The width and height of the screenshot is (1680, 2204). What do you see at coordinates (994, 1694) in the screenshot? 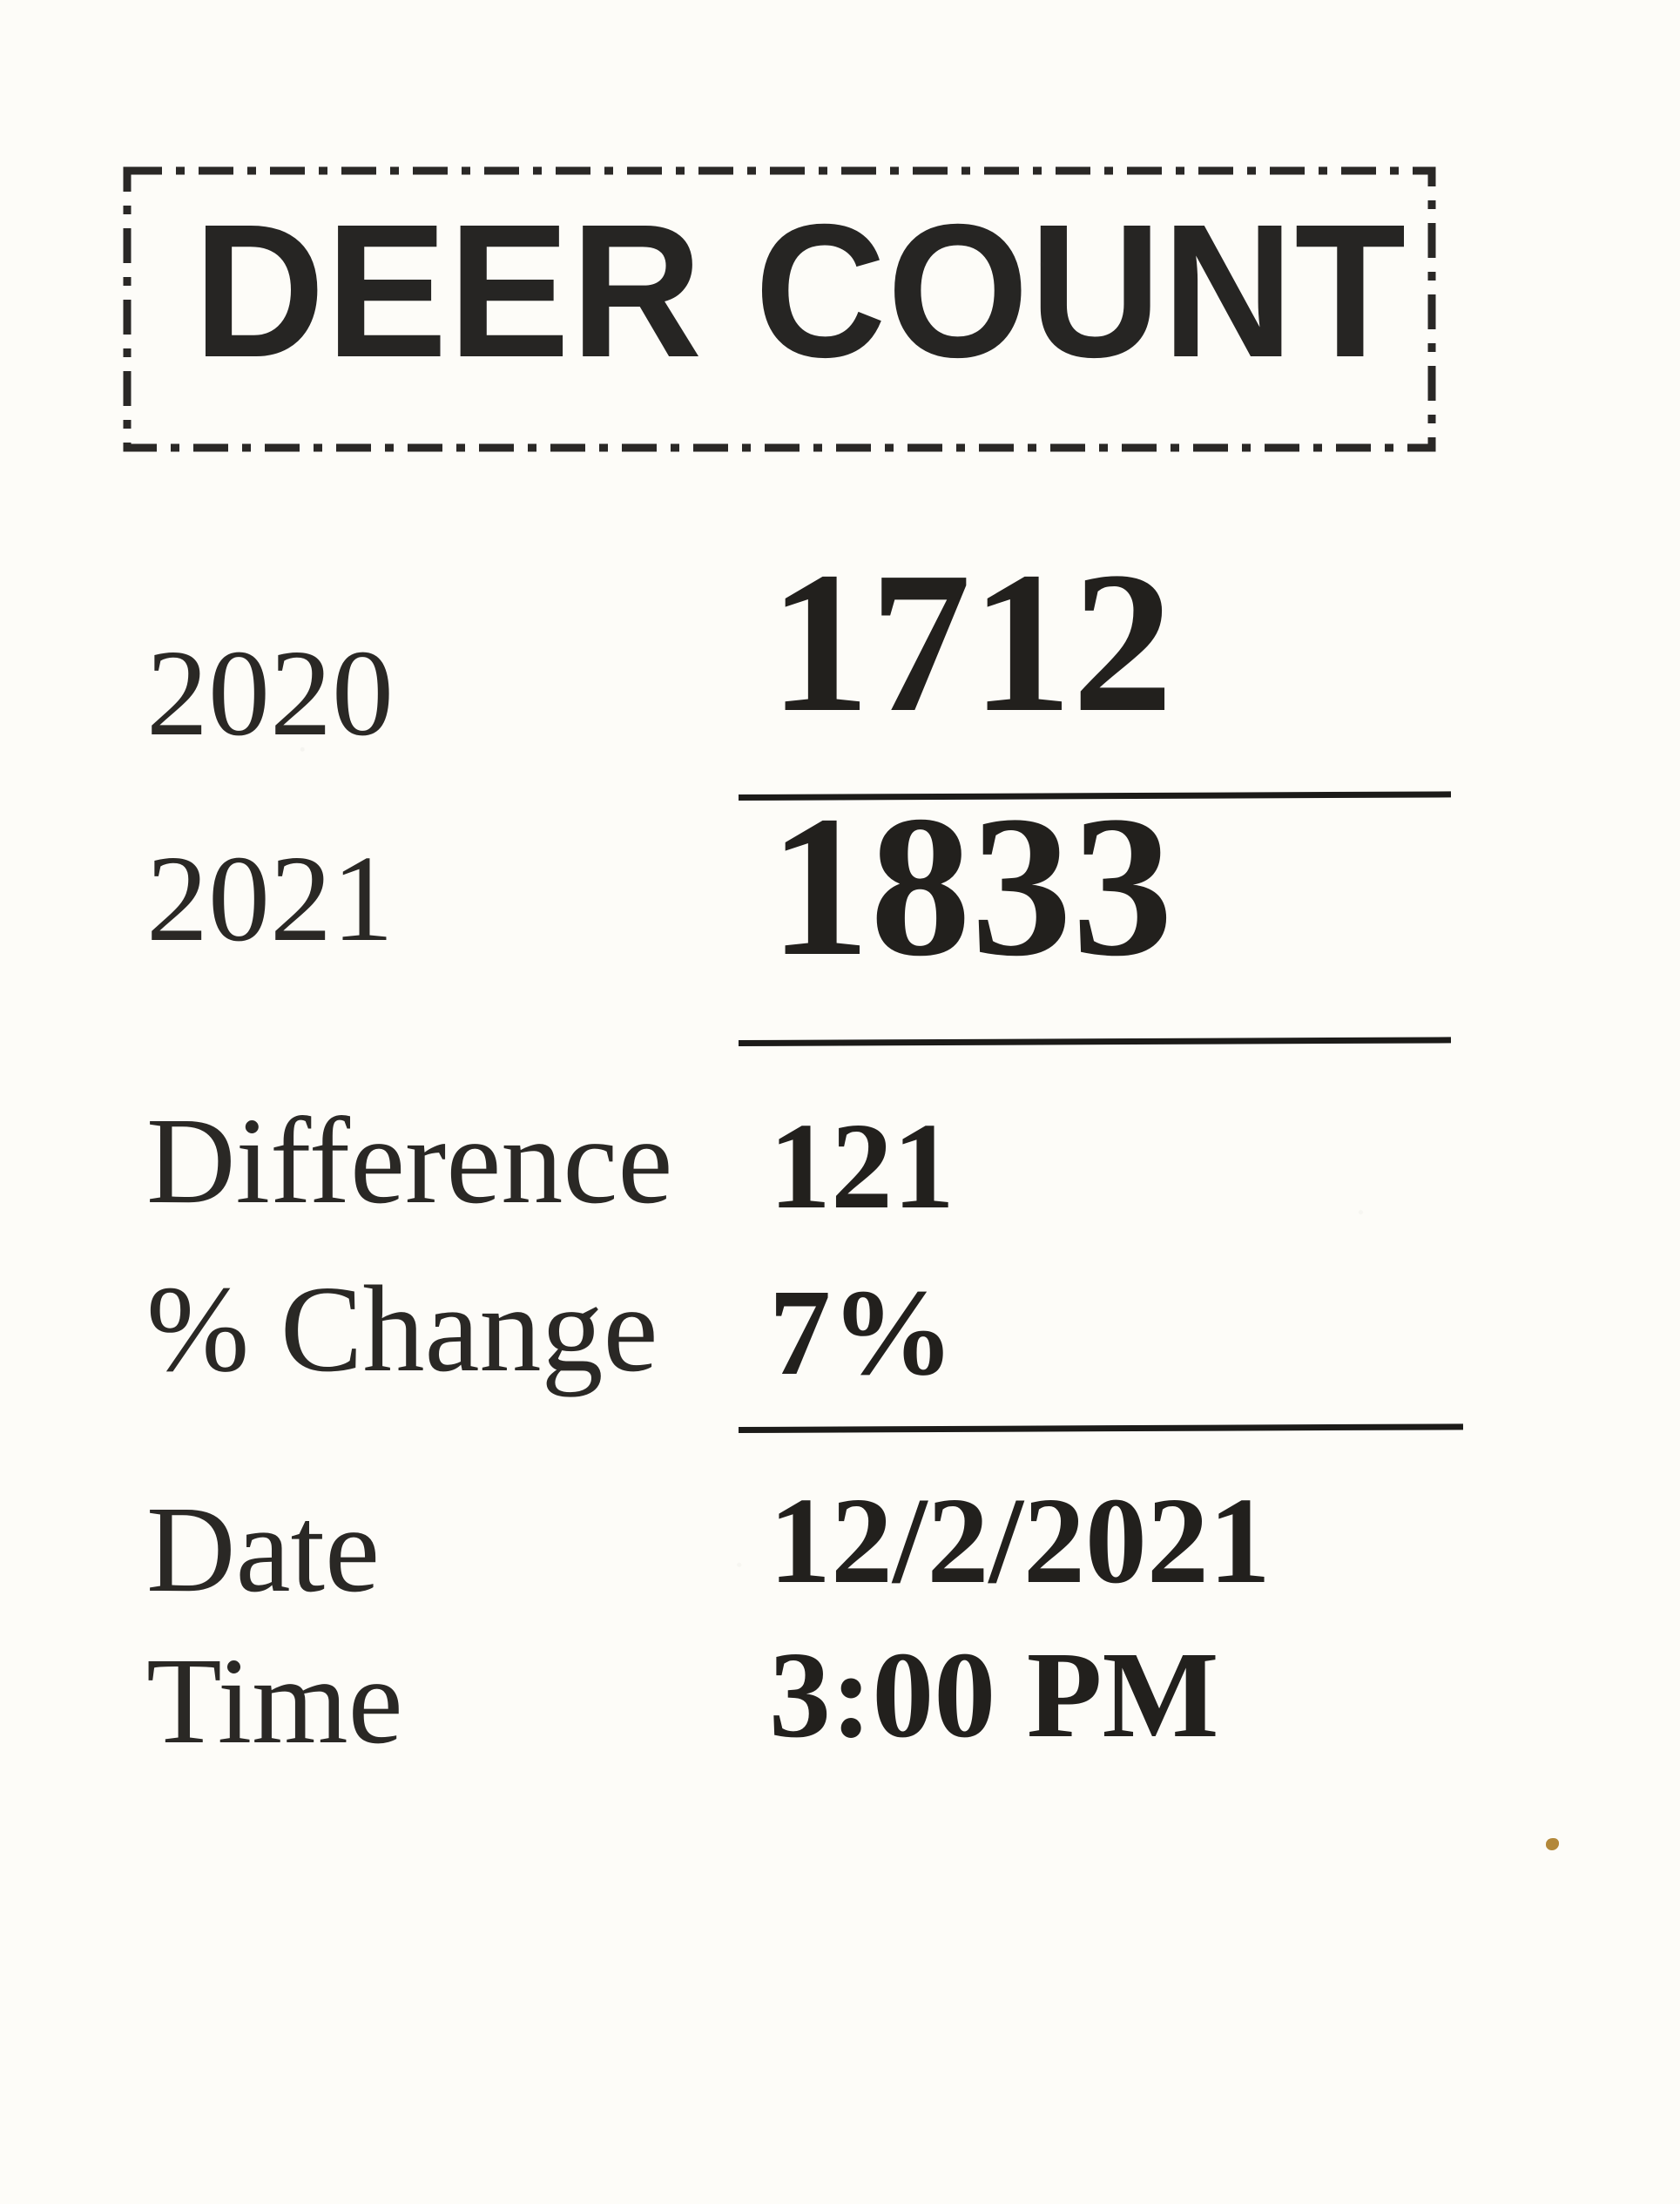
I see `time-value: 3:00 PM` at bounding box center [994, 1694].